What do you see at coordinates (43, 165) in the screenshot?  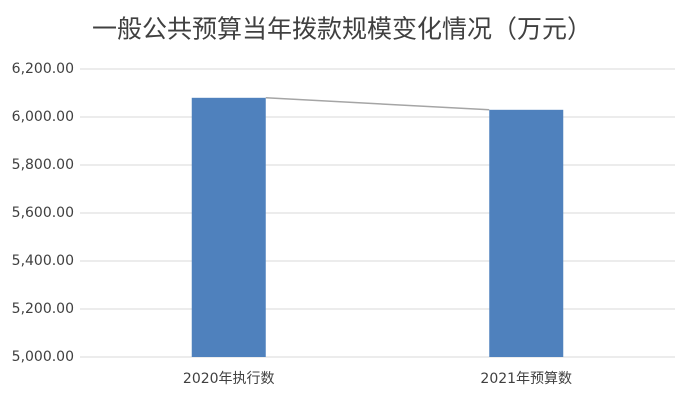 I see `y-tick-label: 5,800.00` at bounding box center [43, 165].